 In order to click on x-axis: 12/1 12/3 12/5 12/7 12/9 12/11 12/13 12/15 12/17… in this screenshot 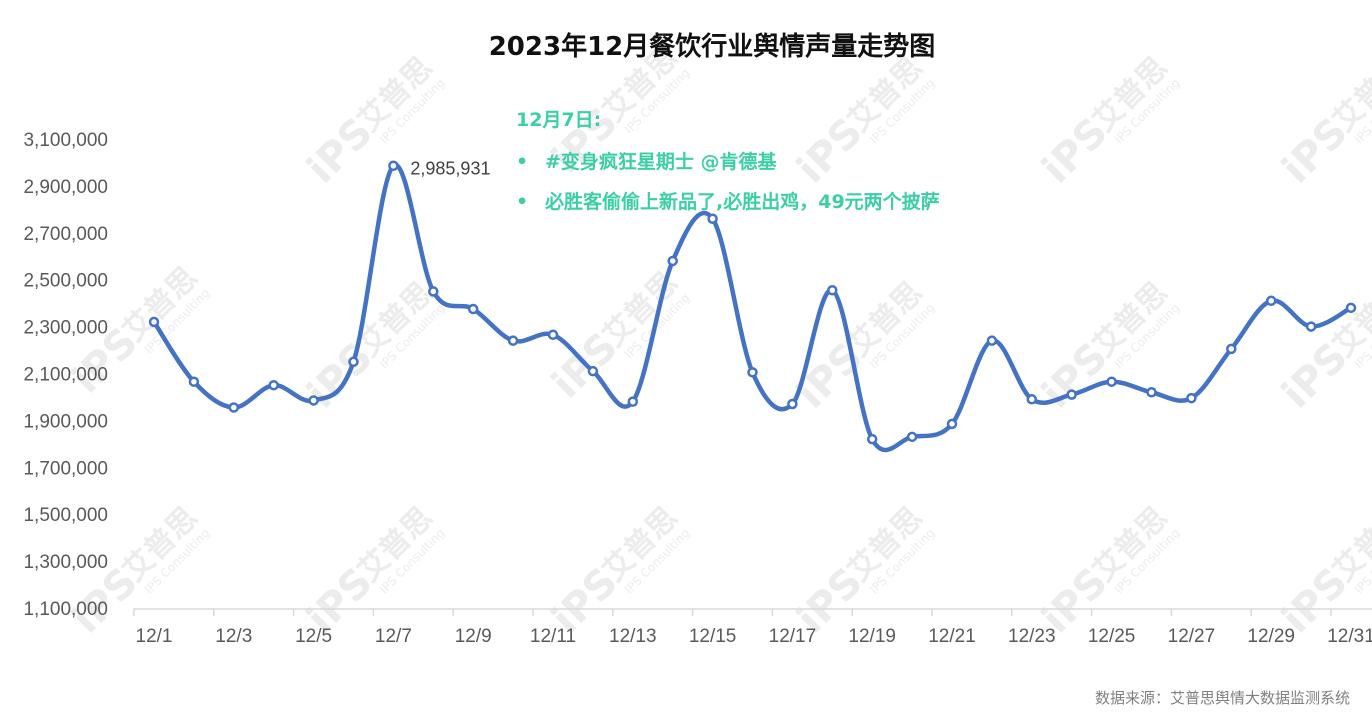, I will do `click(752, 628)`.